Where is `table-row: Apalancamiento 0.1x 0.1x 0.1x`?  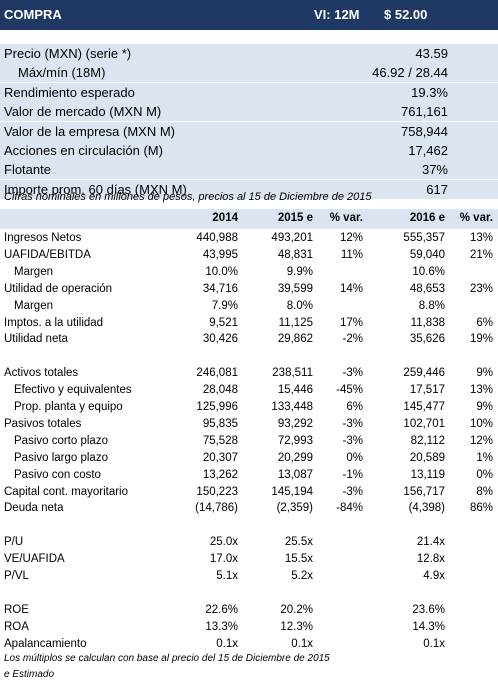 table-row: Apalancamiento 0.1x 0.1x 0.1x is located at coordinates (249, 643).